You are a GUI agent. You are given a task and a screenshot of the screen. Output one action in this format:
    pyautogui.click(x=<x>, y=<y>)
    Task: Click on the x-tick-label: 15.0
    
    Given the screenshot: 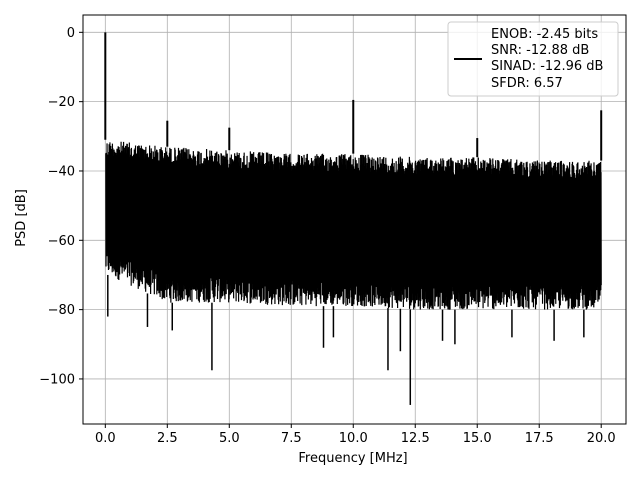 What is the action you would take?
    pyautogui.click(x=477, y=438)
    